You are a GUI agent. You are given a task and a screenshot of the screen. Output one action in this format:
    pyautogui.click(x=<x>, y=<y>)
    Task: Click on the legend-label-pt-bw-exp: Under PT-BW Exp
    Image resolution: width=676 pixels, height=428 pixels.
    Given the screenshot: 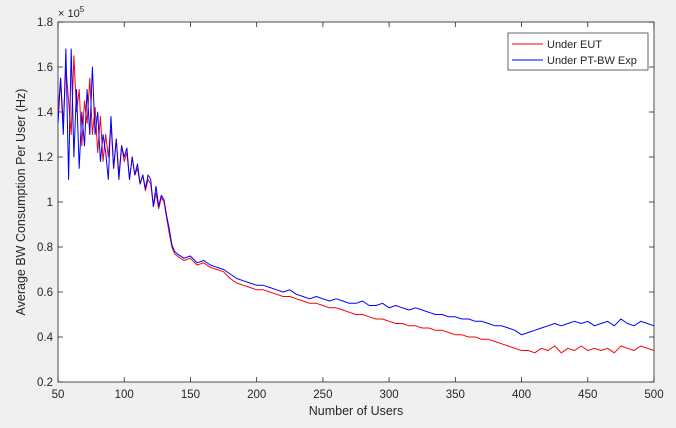 What is the action you would take?
    pyautogui.click(x=592, y=61)
    